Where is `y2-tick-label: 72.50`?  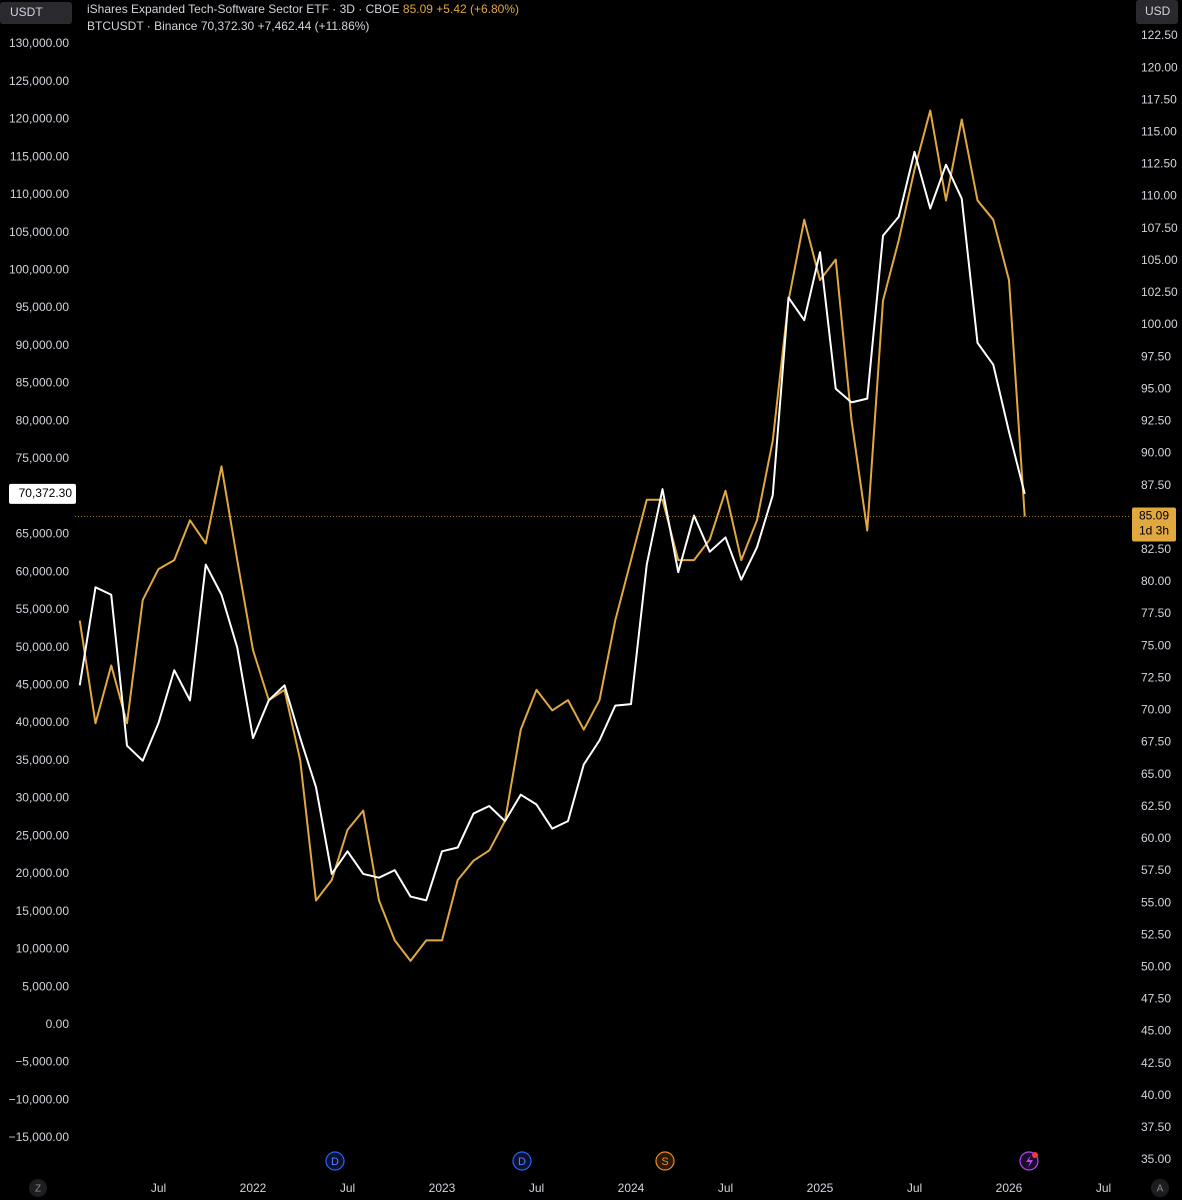
y2-tick-label: 72.50 is located at coordinates (1156, 677).